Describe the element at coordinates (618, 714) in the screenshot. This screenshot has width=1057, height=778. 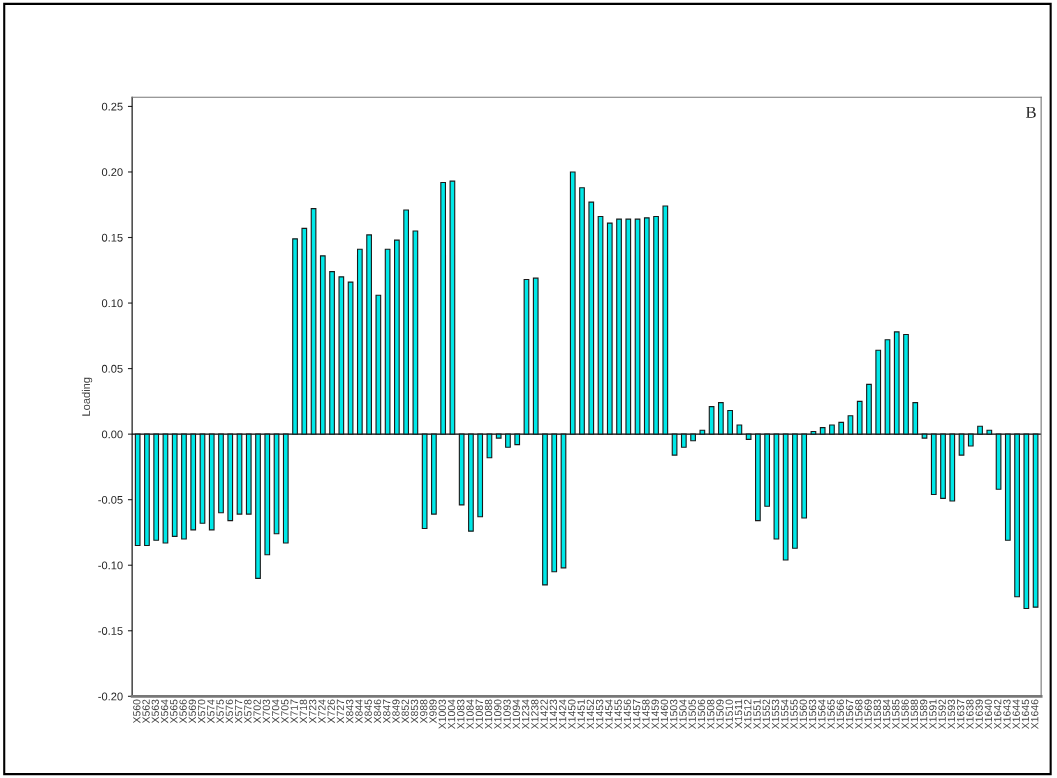
I see `x-tick-label: X1455` at that location.